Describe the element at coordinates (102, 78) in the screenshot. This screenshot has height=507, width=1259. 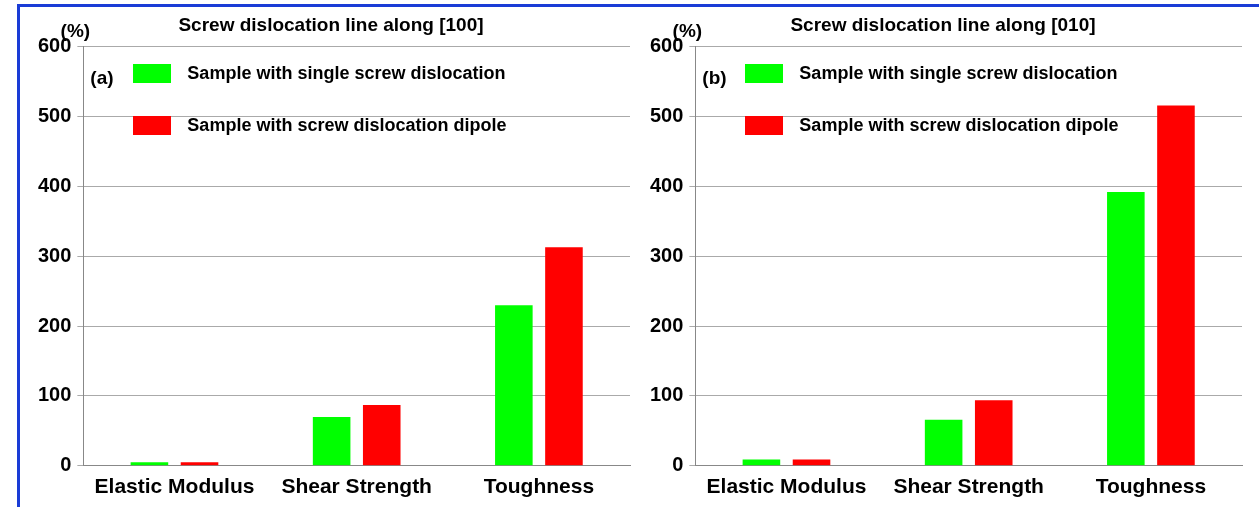
I see `annotation: (a)` at that location.